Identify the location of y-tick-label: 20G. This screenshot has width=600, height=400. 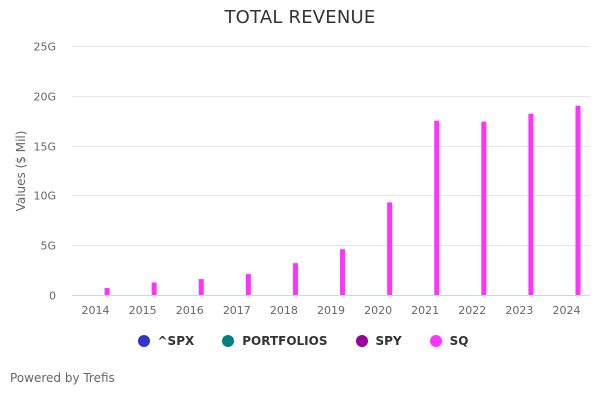
(44, 97).